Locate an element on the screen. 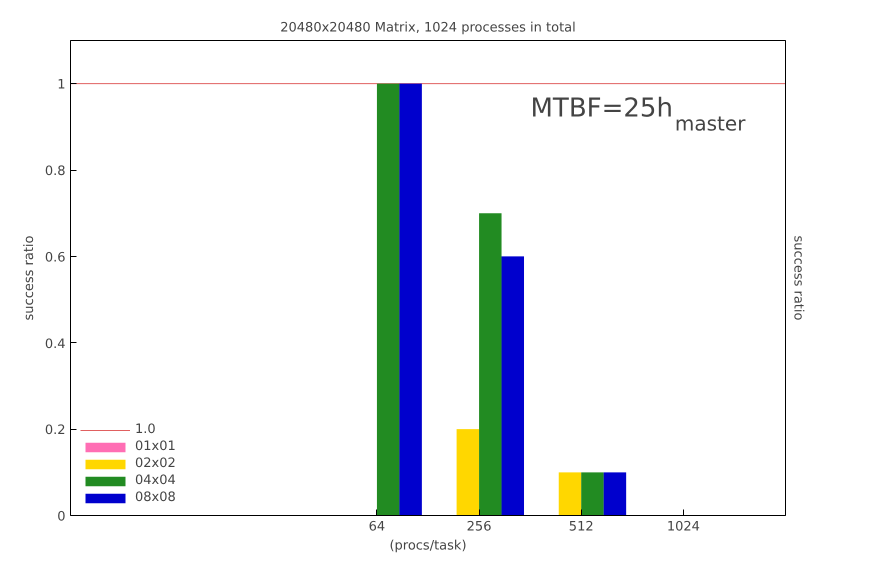 This screenshot has width=875, height=575. y-tick-label: 0.8 is located at coordinates (55, 172).